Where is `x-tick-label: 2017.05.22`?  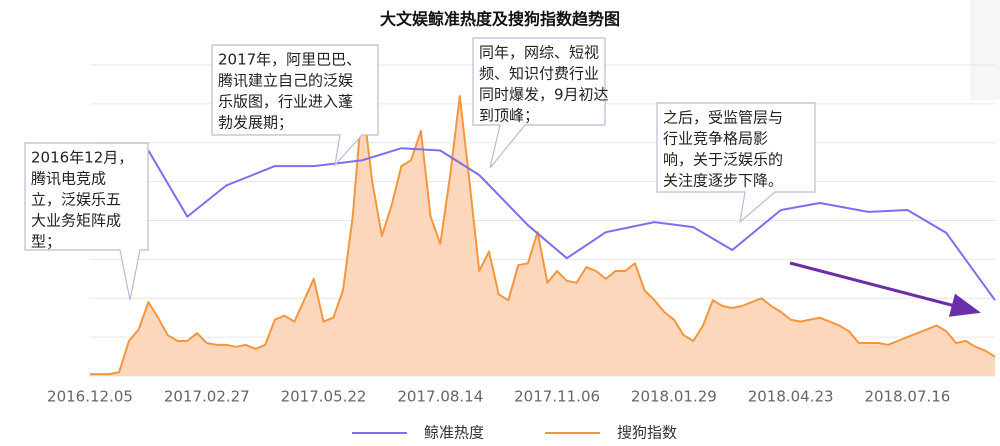
x-tick-label: 2017.05.22 is located at coordinates (324, 397).